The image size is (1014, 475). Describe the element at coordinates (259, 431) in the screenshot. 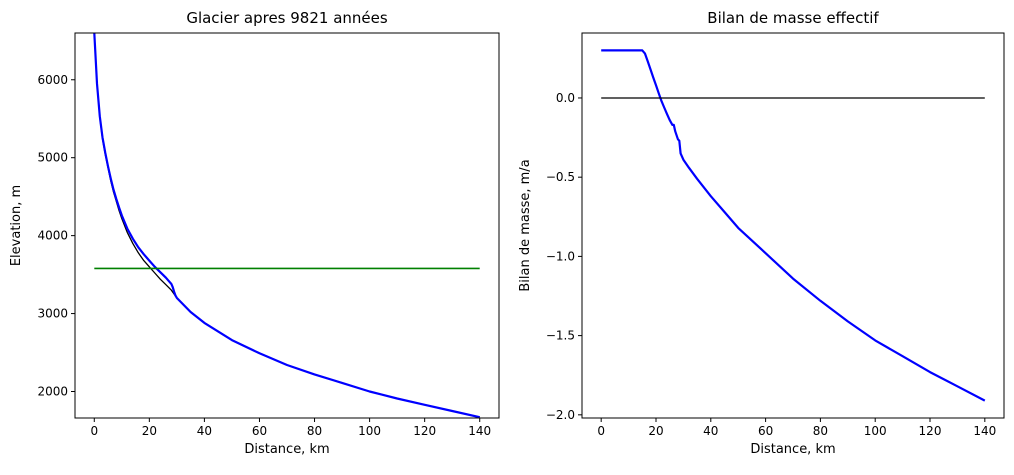

I see `chart-1-x-tick-label: 60` at that location.